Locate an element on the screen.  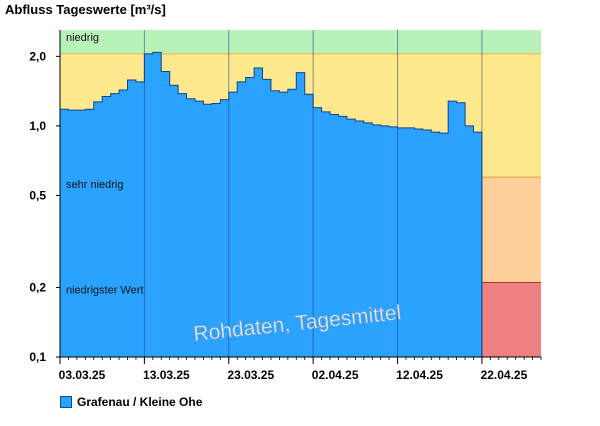
y-tick-label-1,0: 1,0 is located at coordinates (37, 126).